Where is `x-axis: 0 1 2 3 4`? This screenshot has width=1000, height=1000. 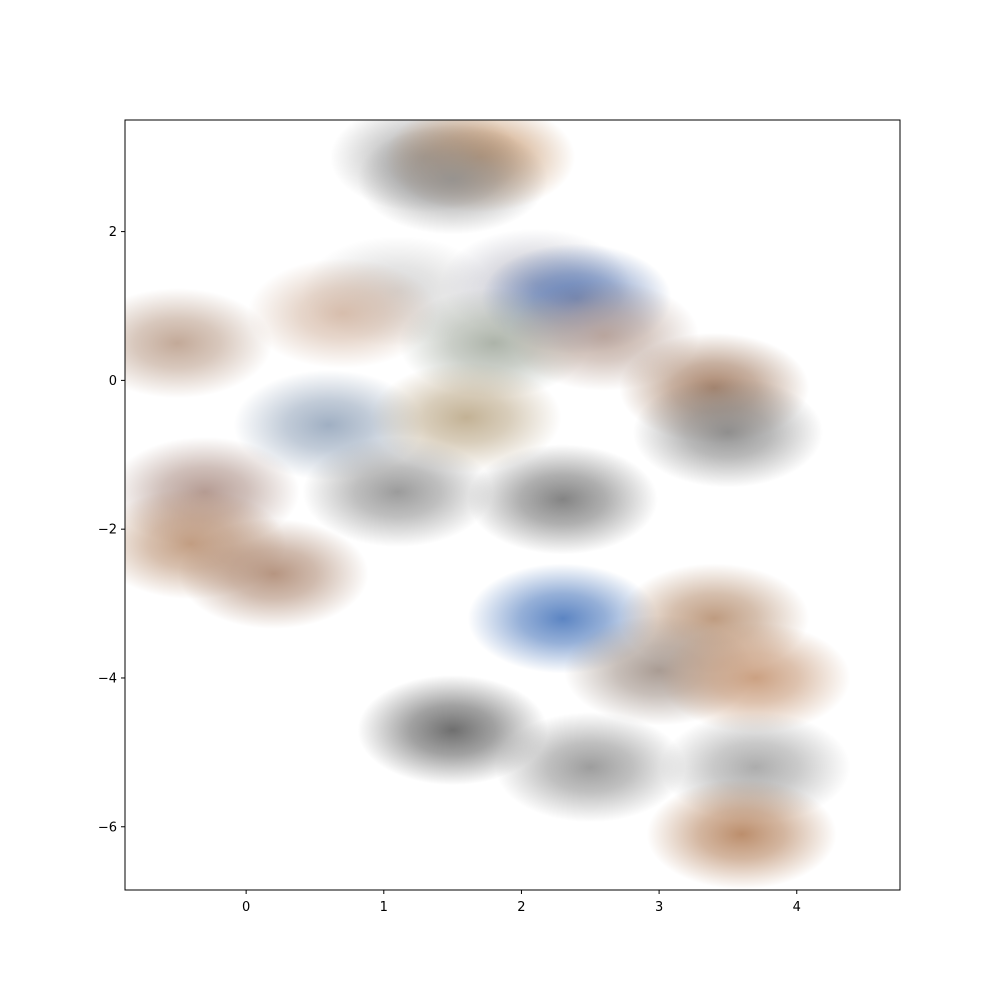
x-axis: 0 1 2 3 4 is located at coordinates (521, 902).